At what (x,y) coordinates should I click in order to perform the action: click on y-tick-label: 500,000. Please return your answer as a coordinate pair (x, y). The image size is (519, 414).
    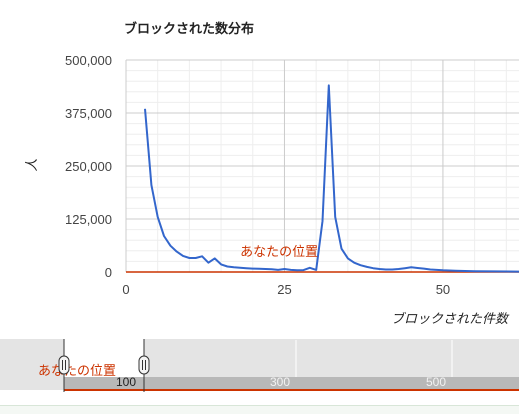
    Looking at the image, I should click on (88, 60).